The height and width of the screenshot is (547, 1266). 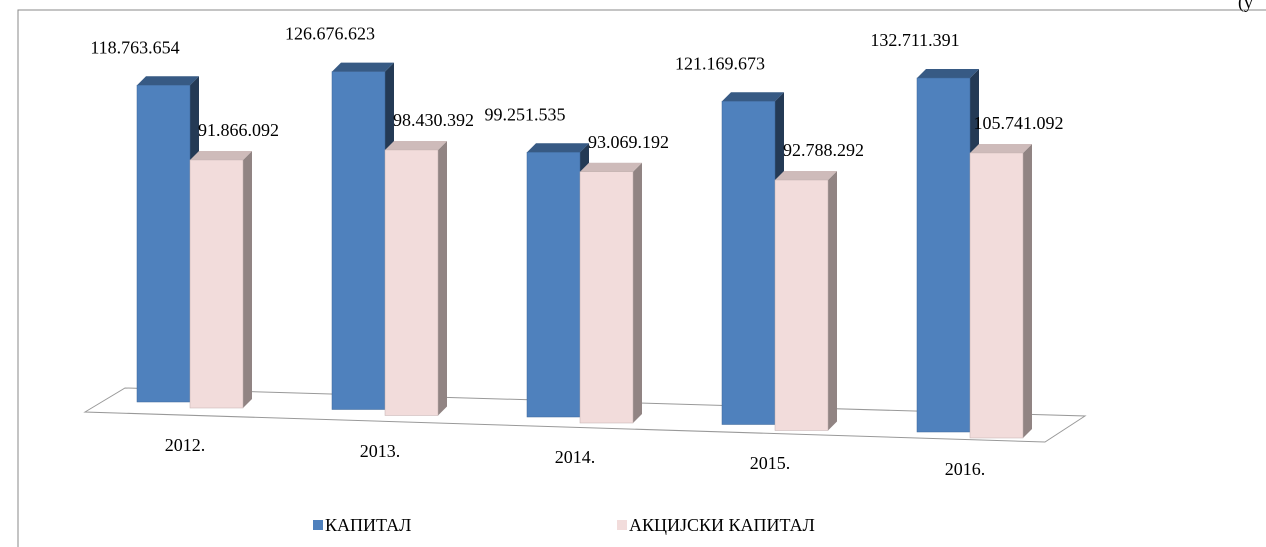 I want to click on legend-label: КАПИТАЛ, so click(x=368, y=525).